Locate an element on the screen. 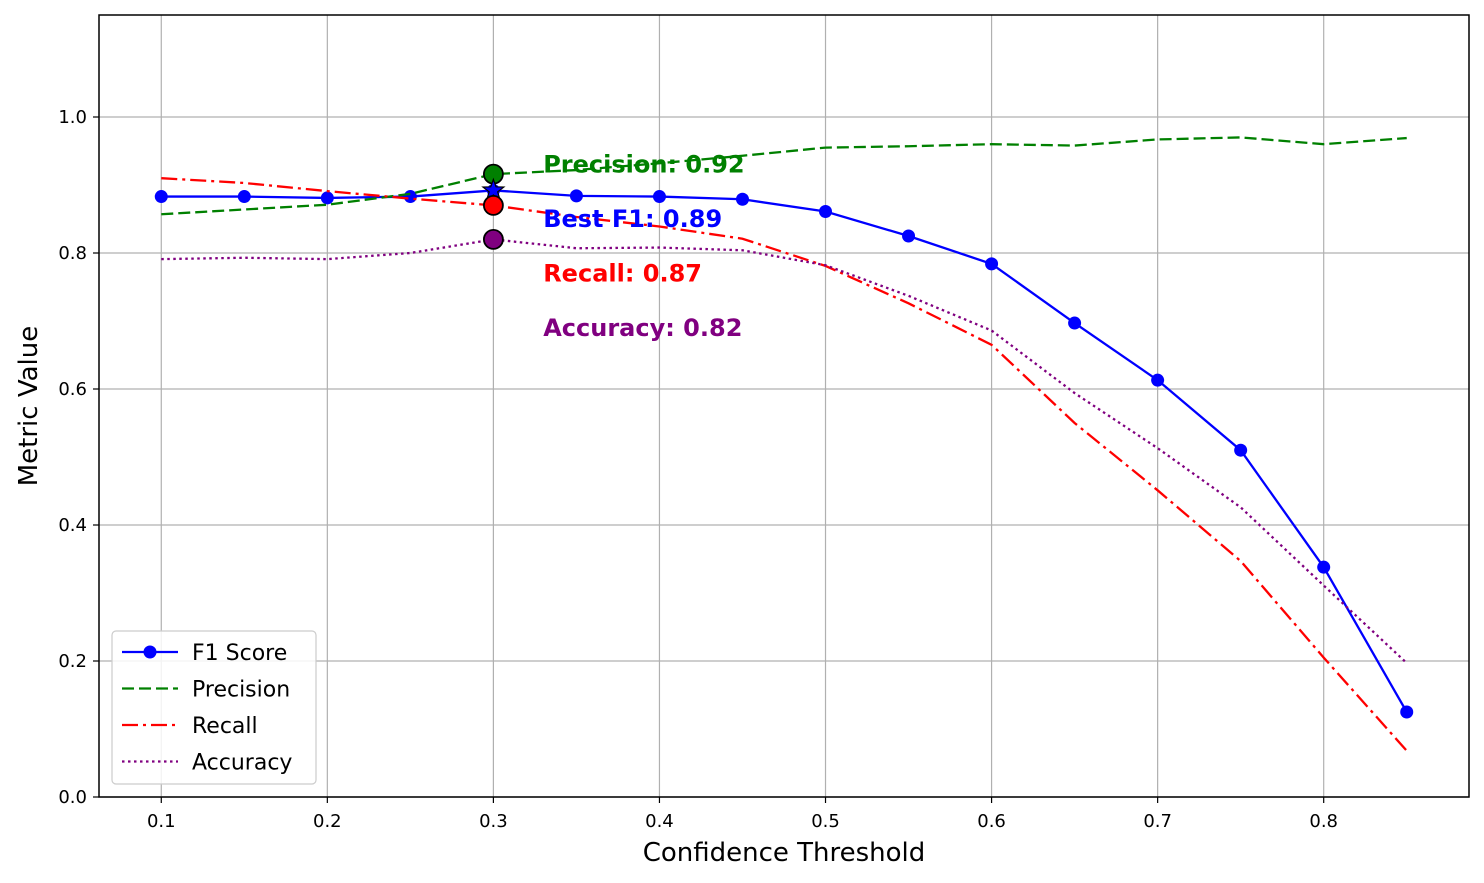 The height and width of the screenshot is (883, 1484). y-axis-ticks: 0.0 0.2 0.4 0.6 0.8 1.0 is located at coordinates (78, 457).